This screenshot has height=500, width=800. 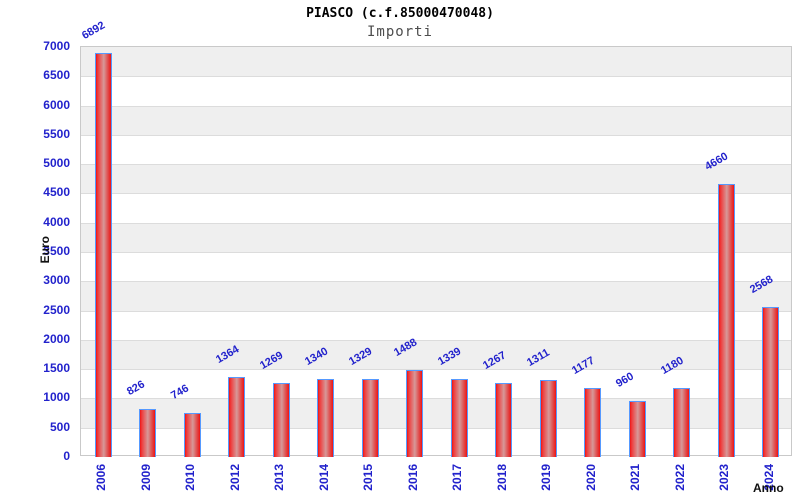 I want to click on y-axis-tick-label: 1500, so click(x=56, y=368).